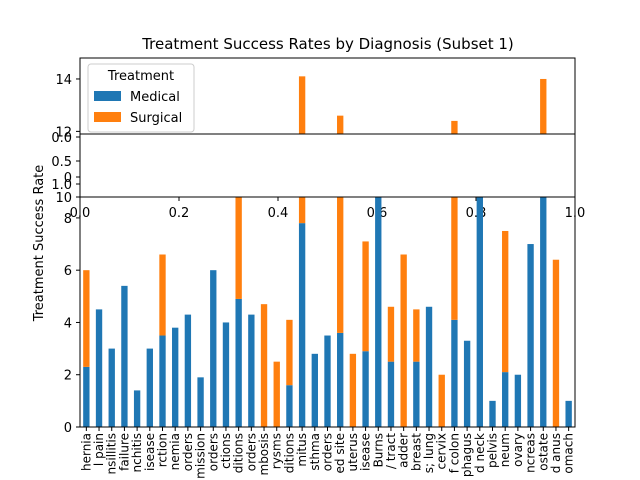 The height and width of the screenshot is (480, 640). Describe the element at coordinates (429, 453) in the screenshot. I see `category-label-27: s; lung` at that location.